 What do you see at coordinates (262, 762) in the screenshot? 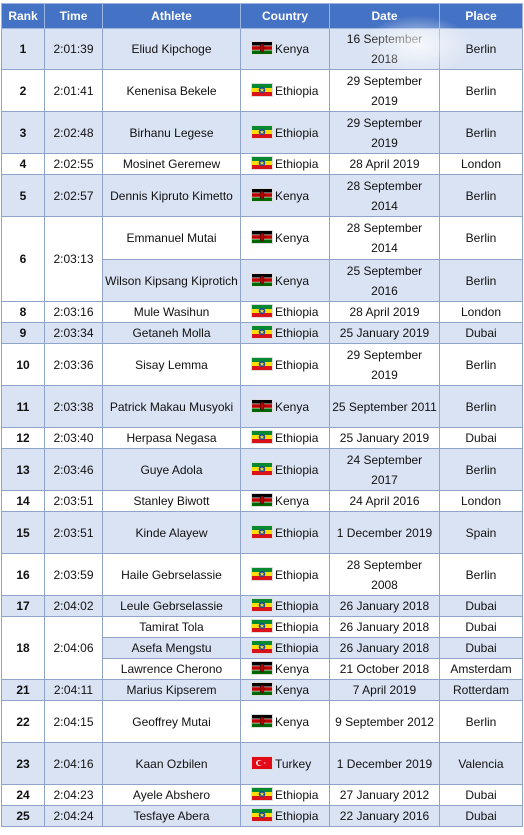
I see `turkey-flag-icon` at bounding box center [262, 762].